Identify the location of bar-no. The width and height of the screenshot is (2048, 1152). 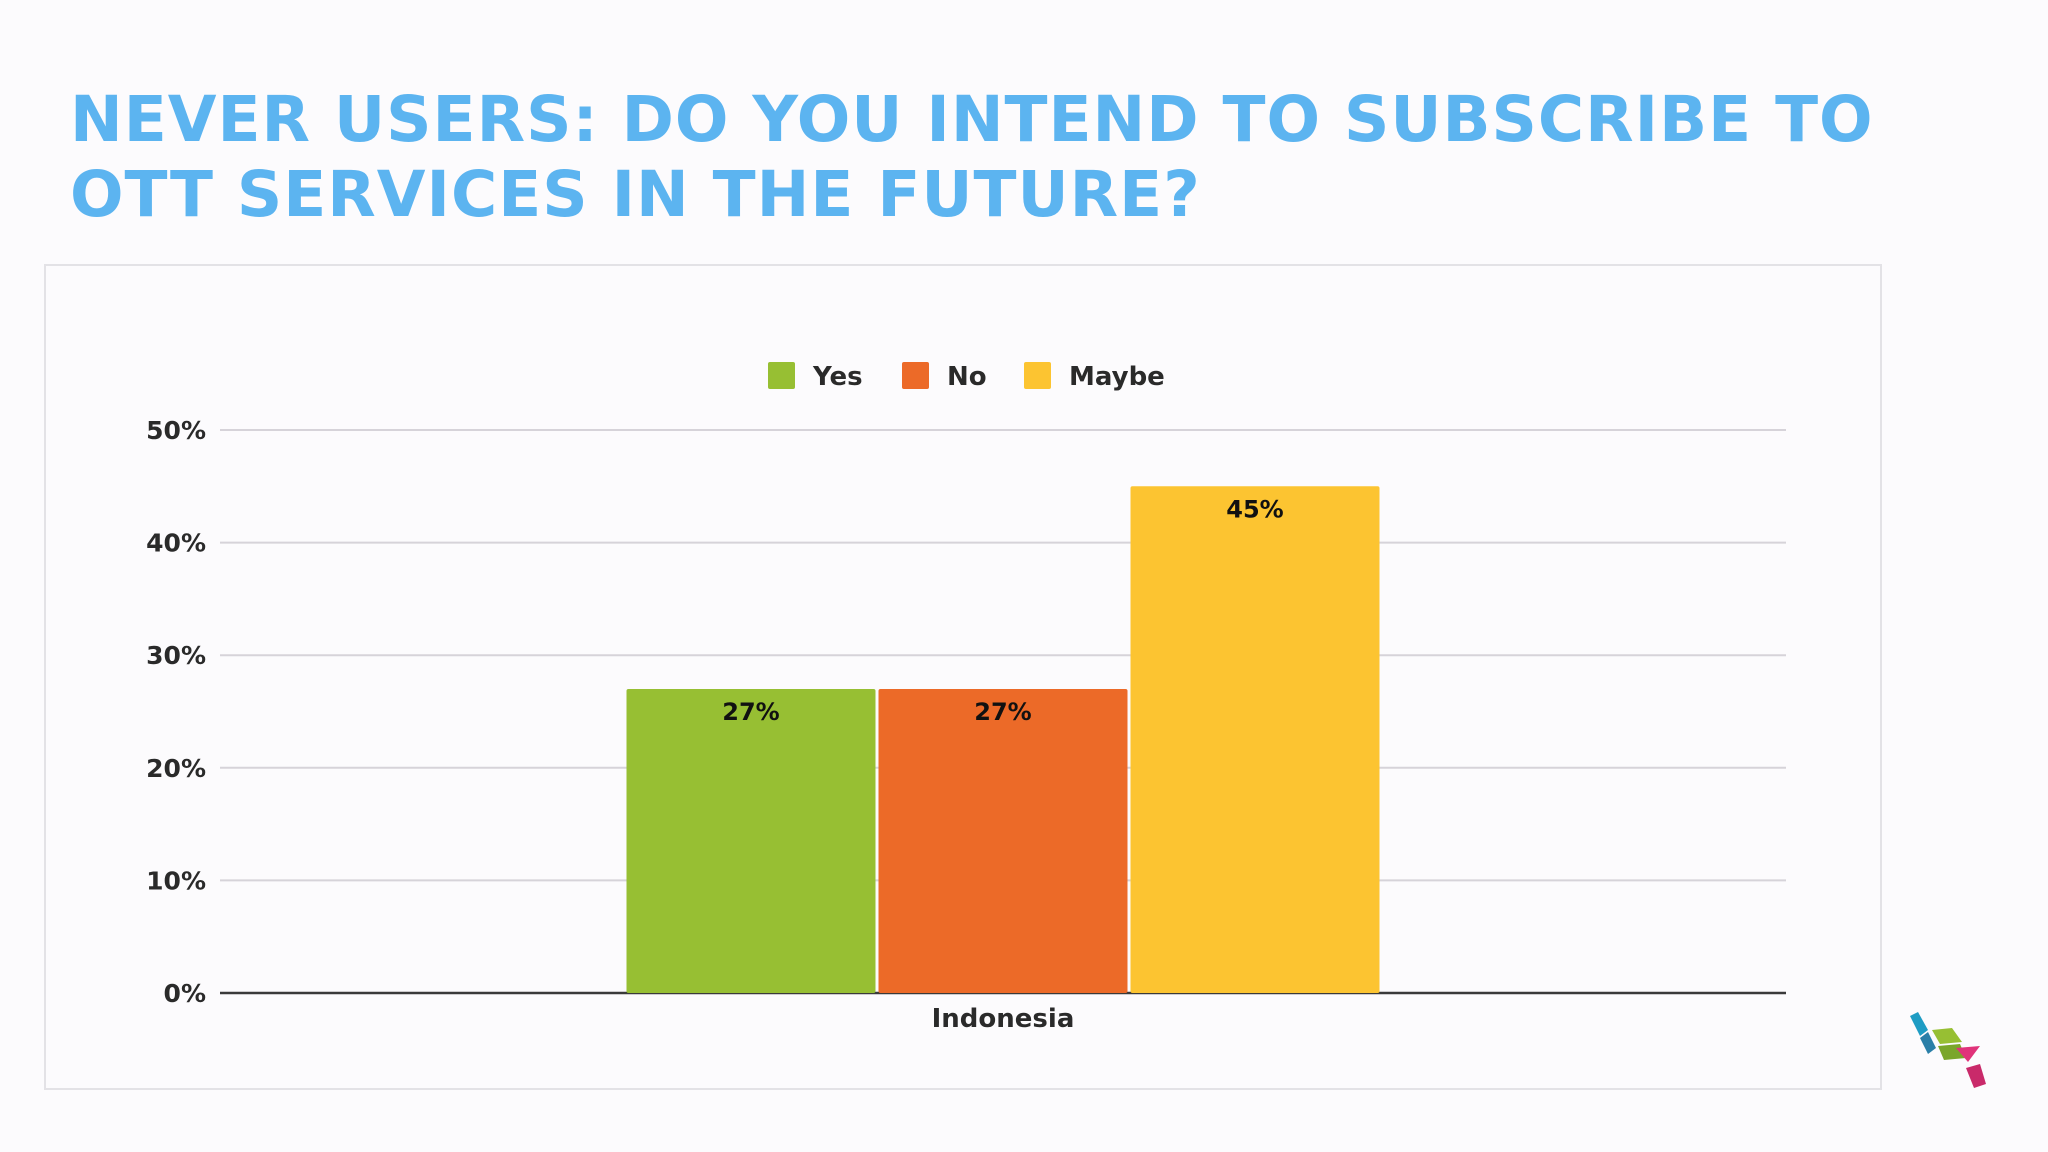
(1003, 840).